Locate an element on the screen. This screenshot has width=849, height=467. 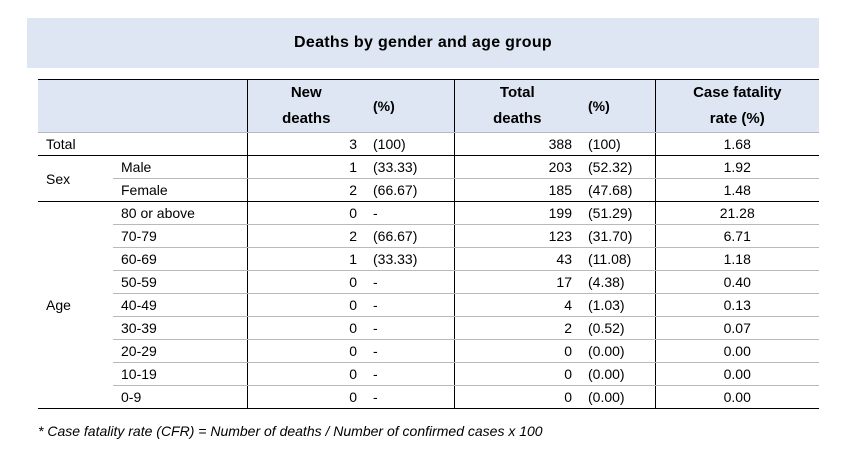
table-row: 60-69 1 (33.33) 43 (11.08) 1.18 is located at coordinates (428, 259).